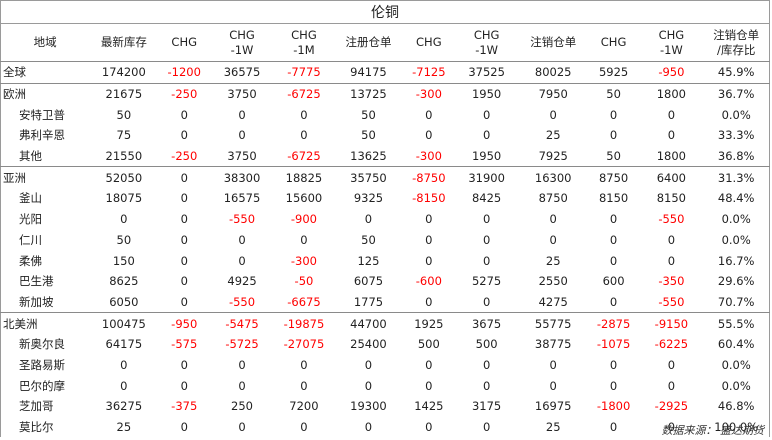 This screenshot has height=440, width=772. Describe the element at coordinates (553, 281) in the screenshot. I see `table-cell: 2550` at that location.